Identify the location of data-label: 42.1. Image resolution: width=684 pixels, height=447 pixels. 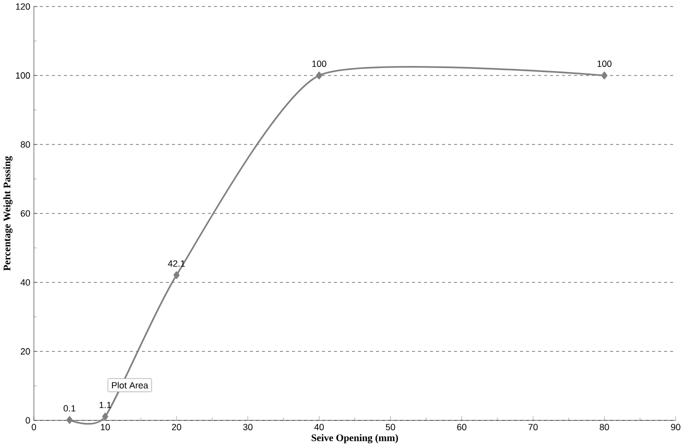
(176, 263).